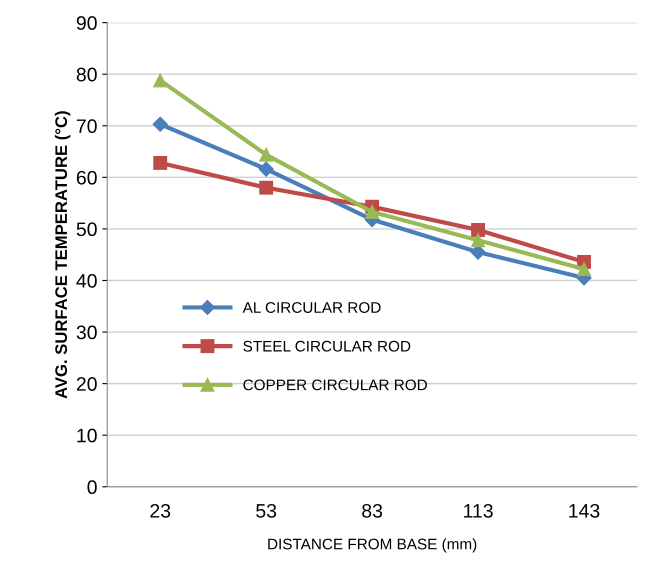 The image size is (650, 566). I want to click on y-tick-label: 40, so click(86, 281).